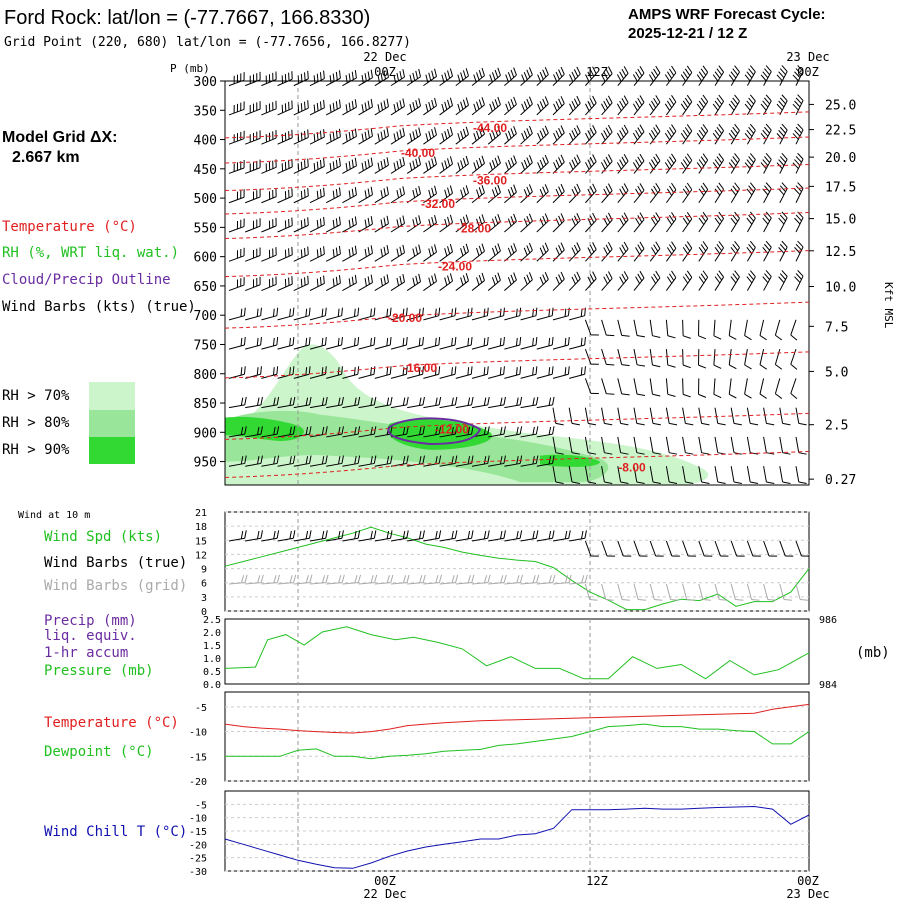 The image size is (900, 900). Describe the element at coordinates (86, 653) in the screenshot. I see `legend-precip-accum: 1-hr accum` at that location.